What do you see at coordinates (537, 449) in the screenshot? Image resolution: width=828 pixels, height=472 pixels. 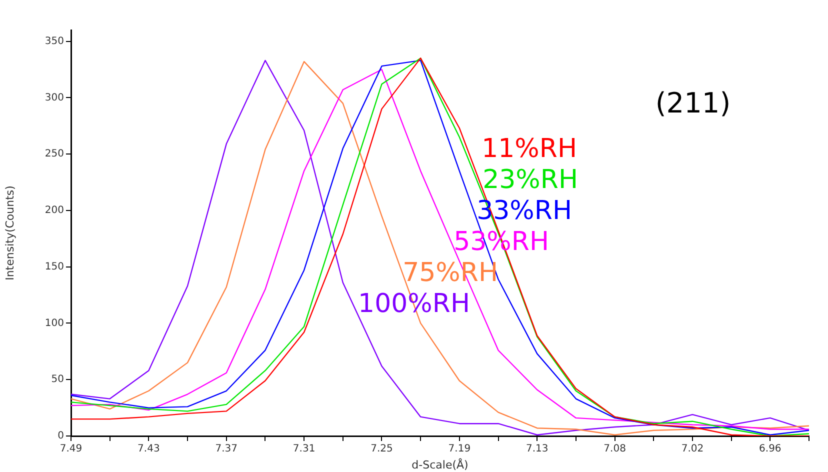 I see `x-tick-label: 7.13` at bounding box center [537, 449].